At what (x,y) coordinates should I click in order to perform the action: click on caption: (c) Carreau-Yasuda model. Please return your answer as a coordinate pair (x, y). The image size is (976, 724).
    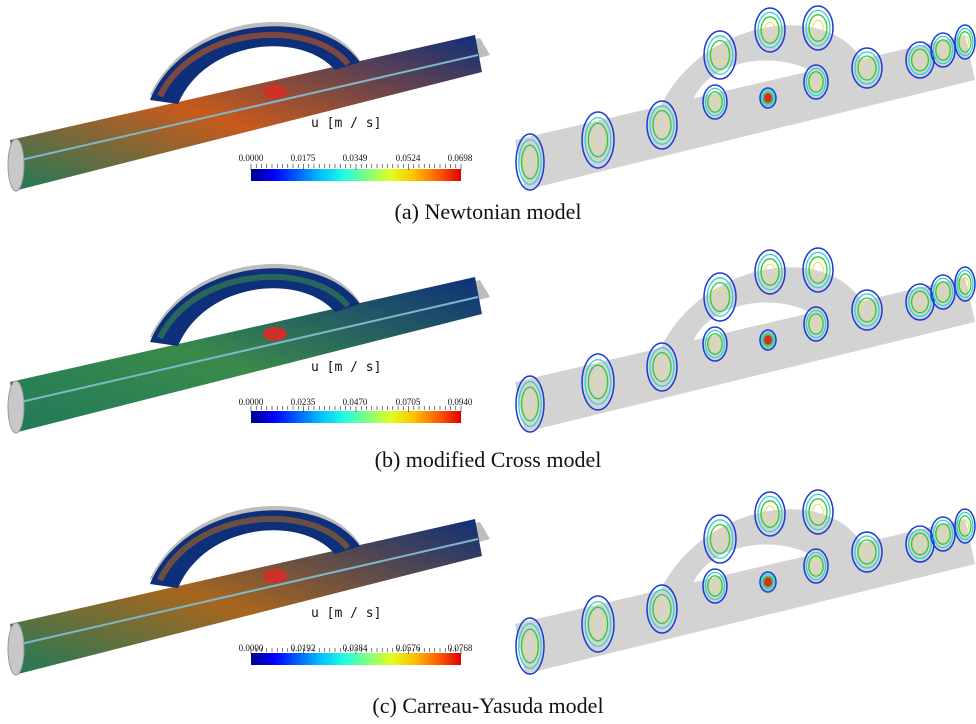
    Looking at the image, I should click on (488, 705).